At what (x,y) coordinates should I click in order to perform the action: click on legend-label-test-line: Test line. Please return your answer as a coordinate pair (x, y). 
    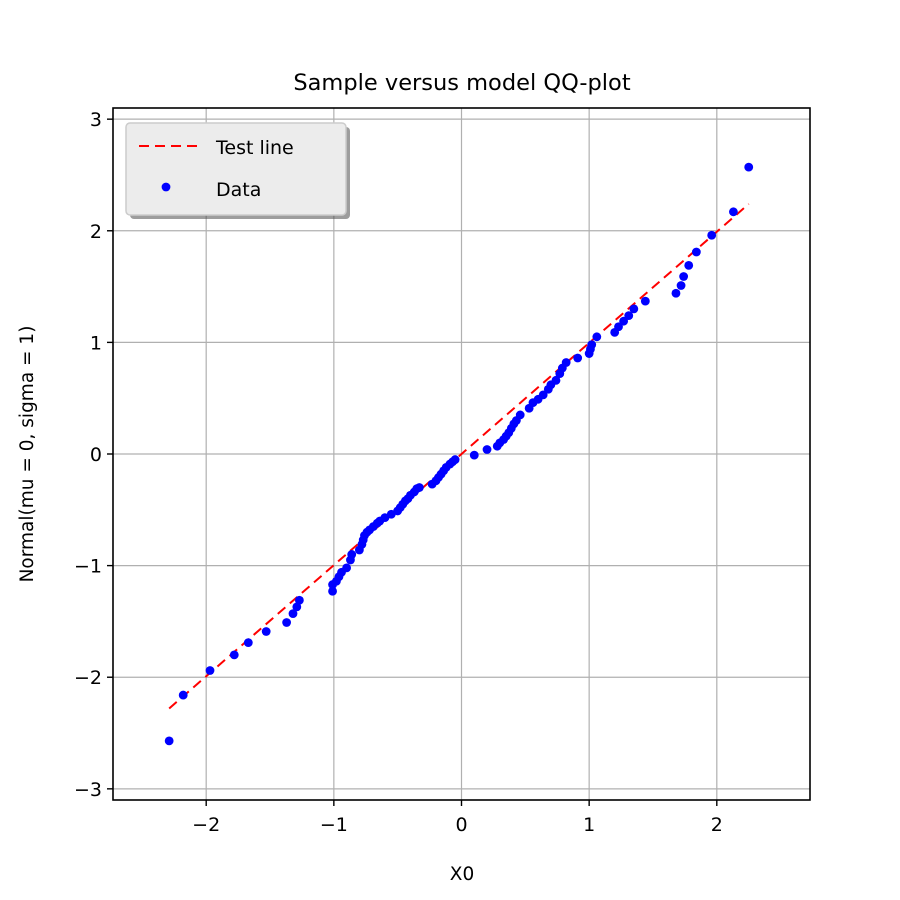
    Looking at the image, I should click on (254, 148).